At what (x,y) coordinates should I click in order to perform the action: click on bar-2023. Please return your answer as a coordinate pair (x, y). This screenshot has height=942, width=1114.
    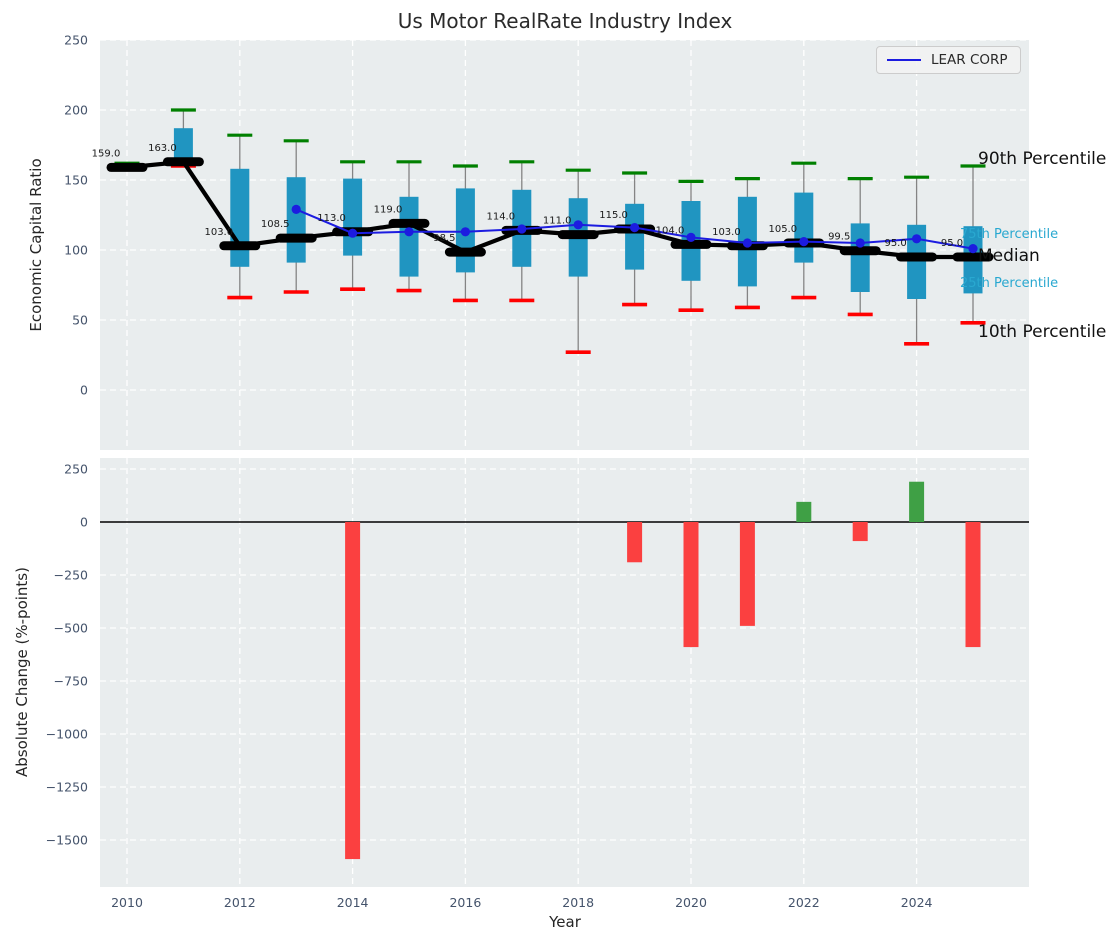
    Looking at the image, I should click on (860, 532).